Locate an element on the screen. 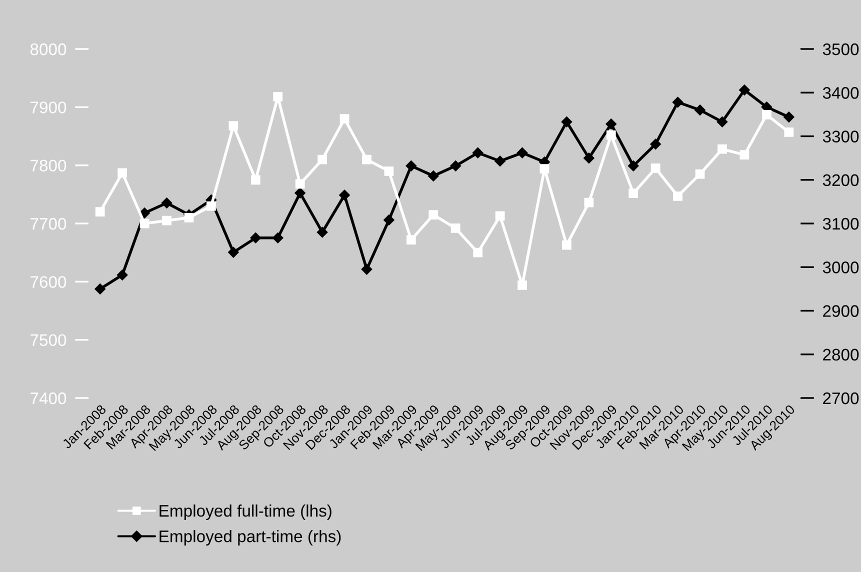 Image resolution: width=861 pixels, height=572 pixels. y2-tick-label: 3300 is located at coordinates (840, 136).